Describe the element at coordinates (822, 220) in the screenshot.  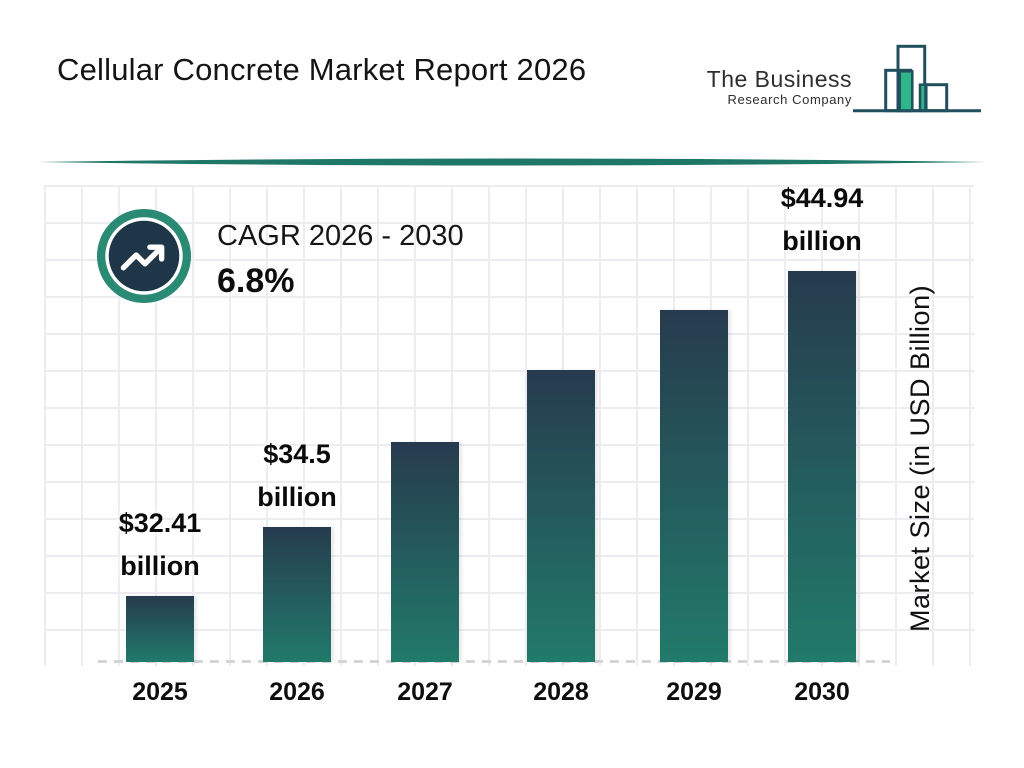
I see `value-label-2030: $44.94 billion` at that location.